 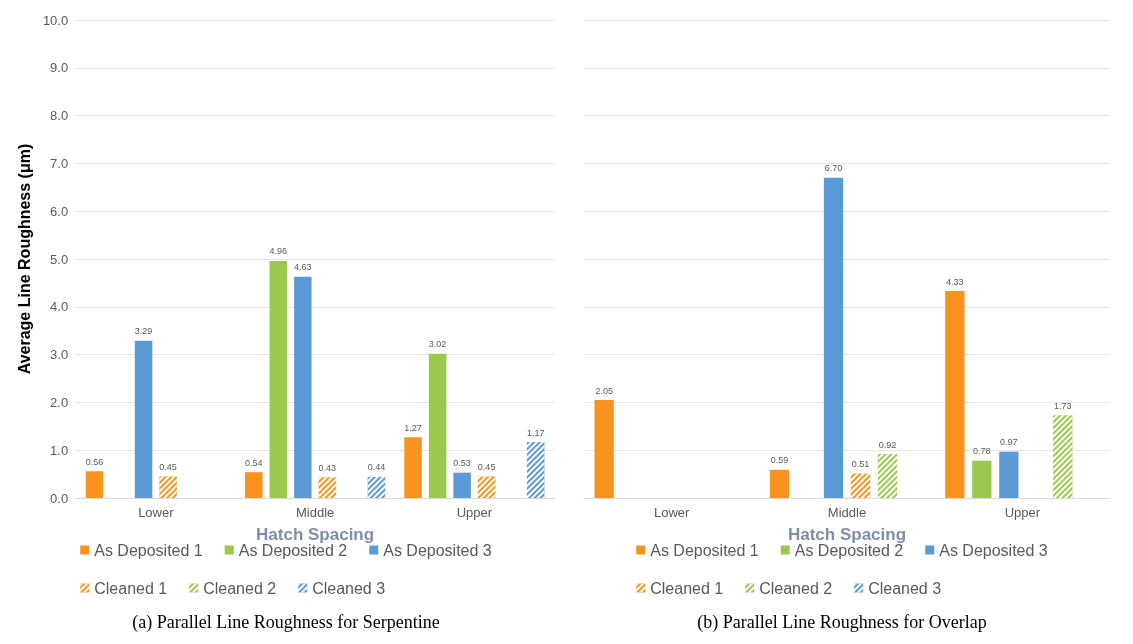 What do you see at coordinates (24, 259) in the screenshot?
I see `y-axis-title: Average Line Roughness (μm)` at bounding box center [24, 259].